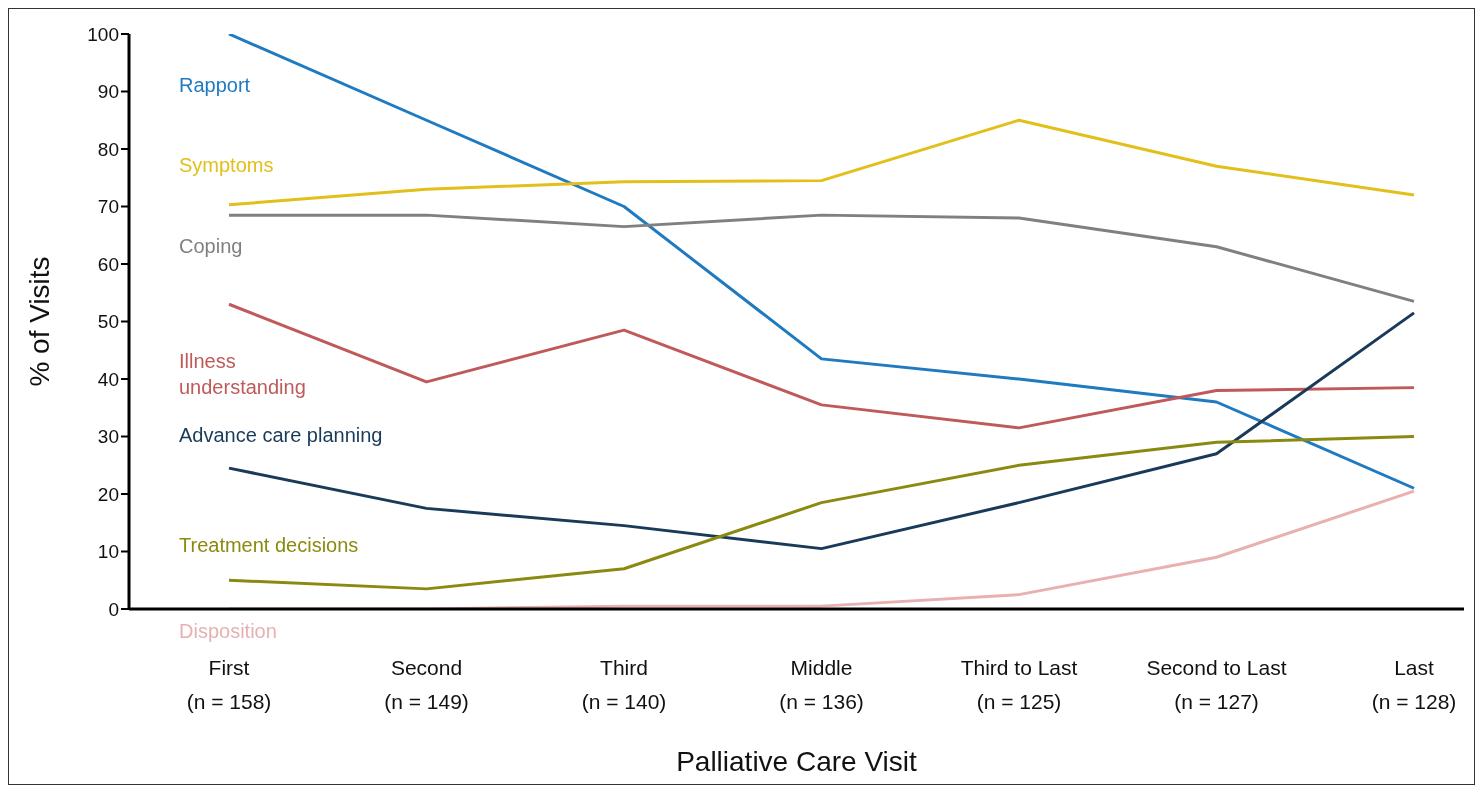 The height and width of the screenshot is (792, 1483). Describe the element at coordinates (426, 684) in the screenshot. I see `x-tick-label: Second (n = 149)` at that location.